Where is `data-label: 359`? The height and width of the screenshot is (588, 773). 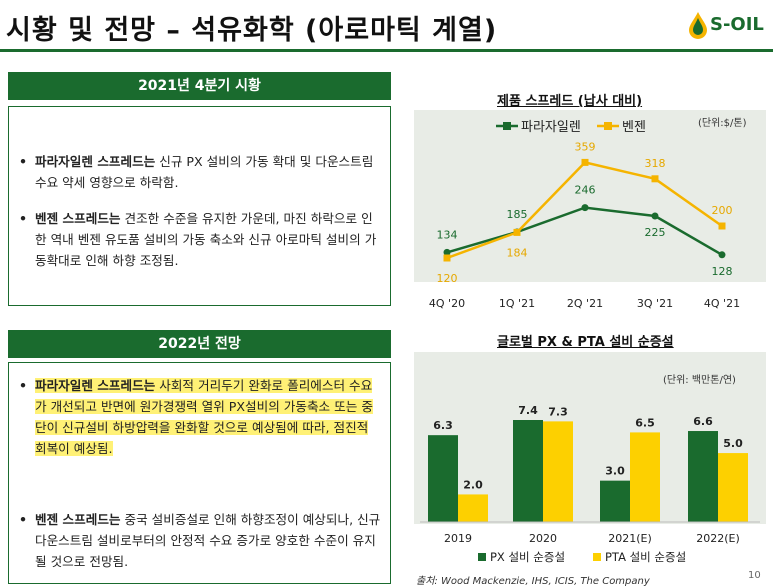 data-label: 359 is located at coordinates (585, 146).